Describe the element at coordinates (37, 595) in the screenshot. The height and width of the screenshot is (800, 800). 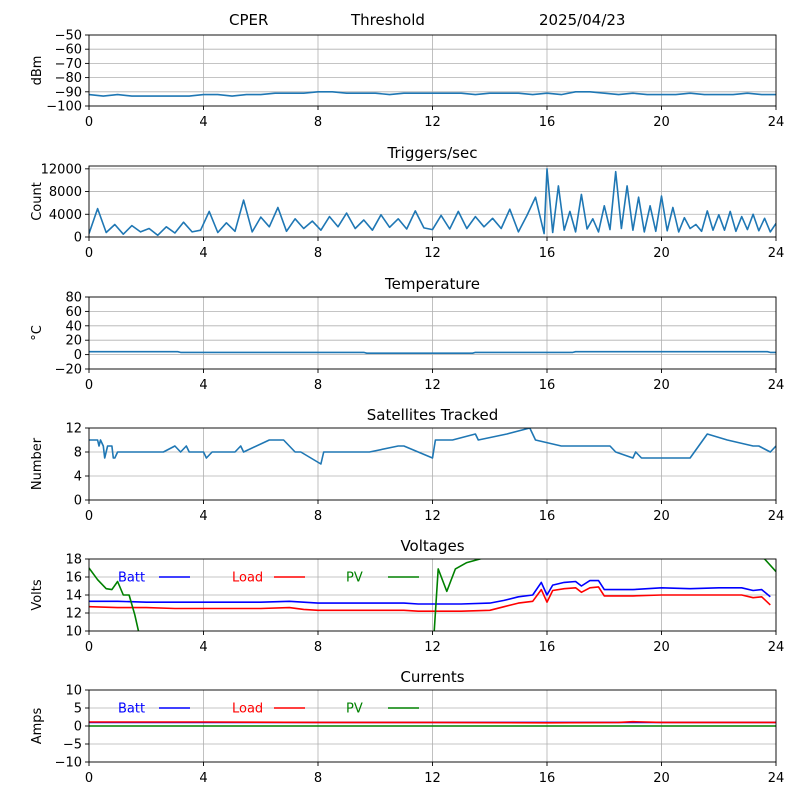
I see `y-axis-label: Volts` at that location.